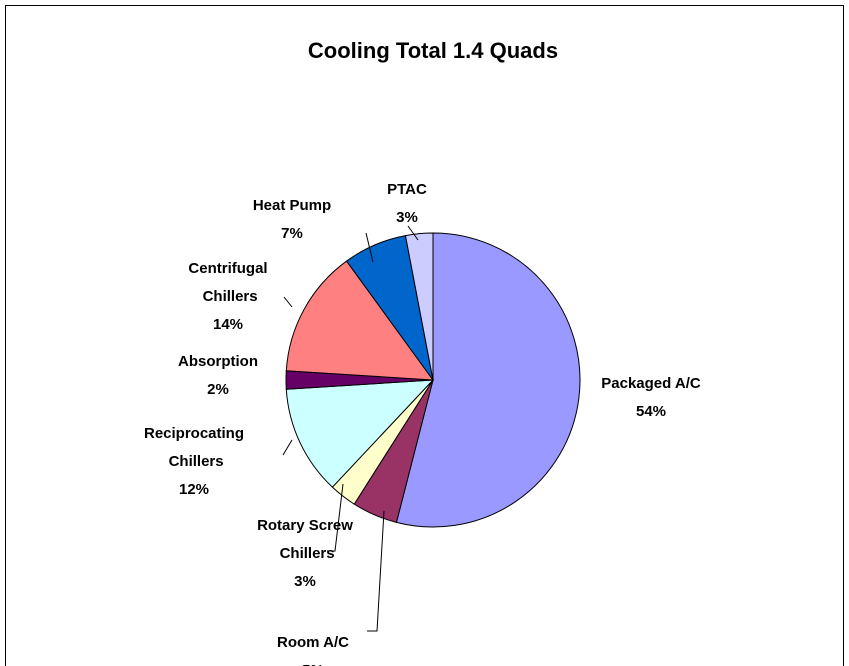 Image resolution: width=849 pixels, height=666 pixels. I want to click on category-label: Rotary Screw Chillers, so click(305, 539).